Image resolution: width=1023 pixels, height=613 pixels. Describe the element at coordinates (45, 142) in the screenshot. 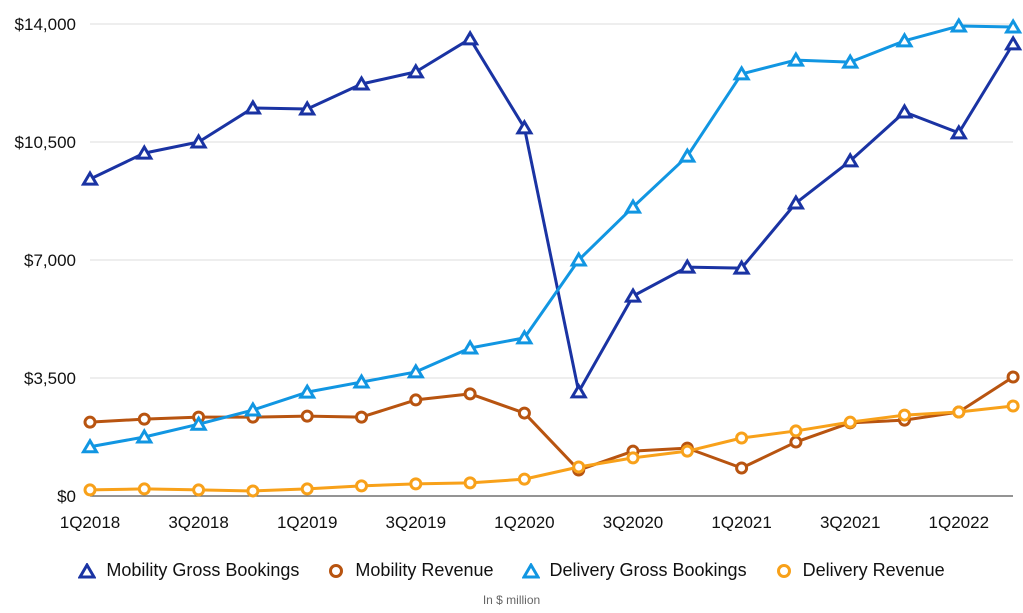

I see `y-tick-label: $10,500` at that location.